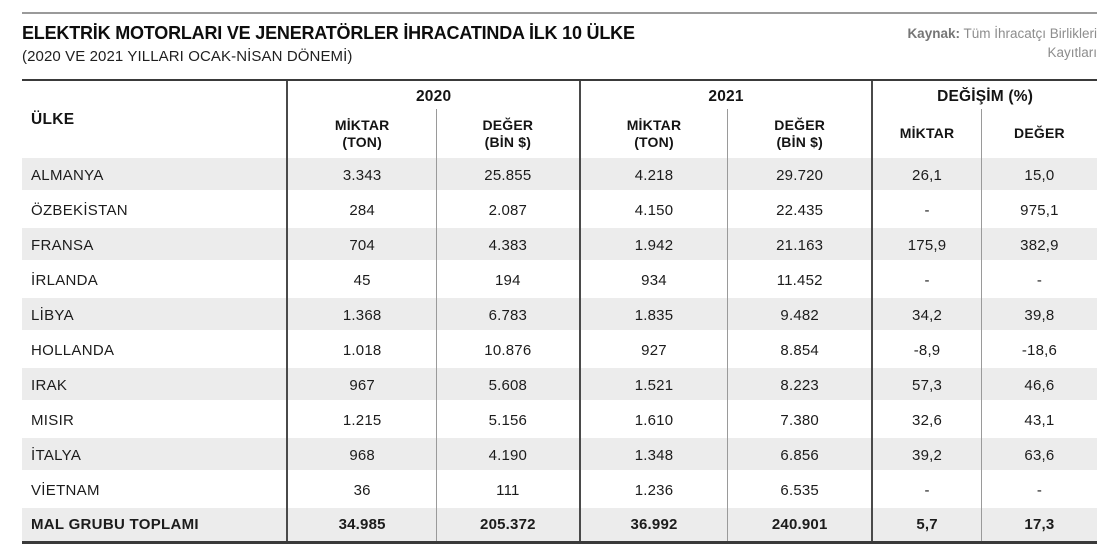 Image resolution: width=1110 pixels, height=560 pixels. What do you see at coordinates (507, 315) in the screenshot?
I see `value-cell: 6.783` at bounding box center [507, 315].